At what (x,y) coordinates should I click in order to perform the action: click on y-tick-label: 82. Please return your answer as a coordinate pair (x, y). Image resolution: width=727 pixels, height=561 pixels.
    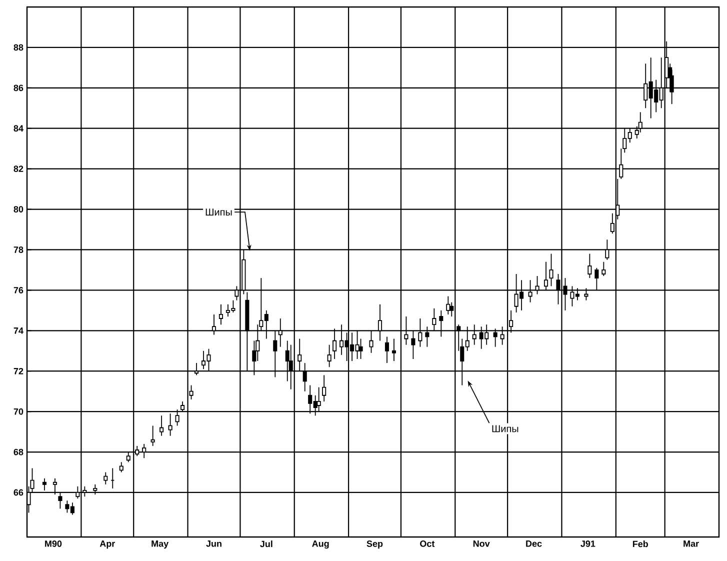
    Looking at the image, I should click on (19, 169).